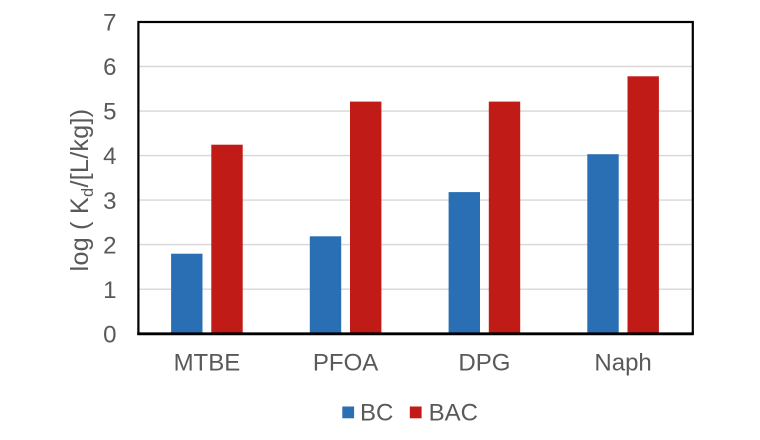 The height and width of the screenshot is (440, 760). What do you see at coordinates (109, 156) in the screenshot?
I see `svg-text: 4` at bounding box center [109, 156].